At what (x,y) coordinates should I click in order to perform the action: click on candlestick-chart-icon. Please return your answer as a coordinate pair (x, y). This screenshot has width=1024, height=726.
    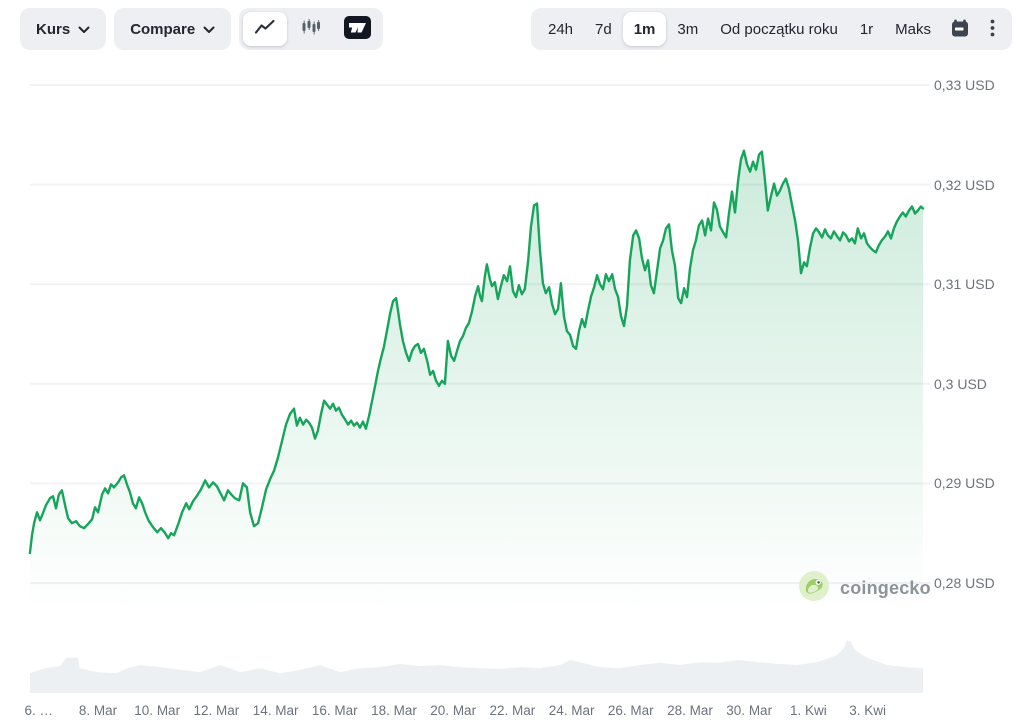
    Looking at the image, I should click on (311, 29).